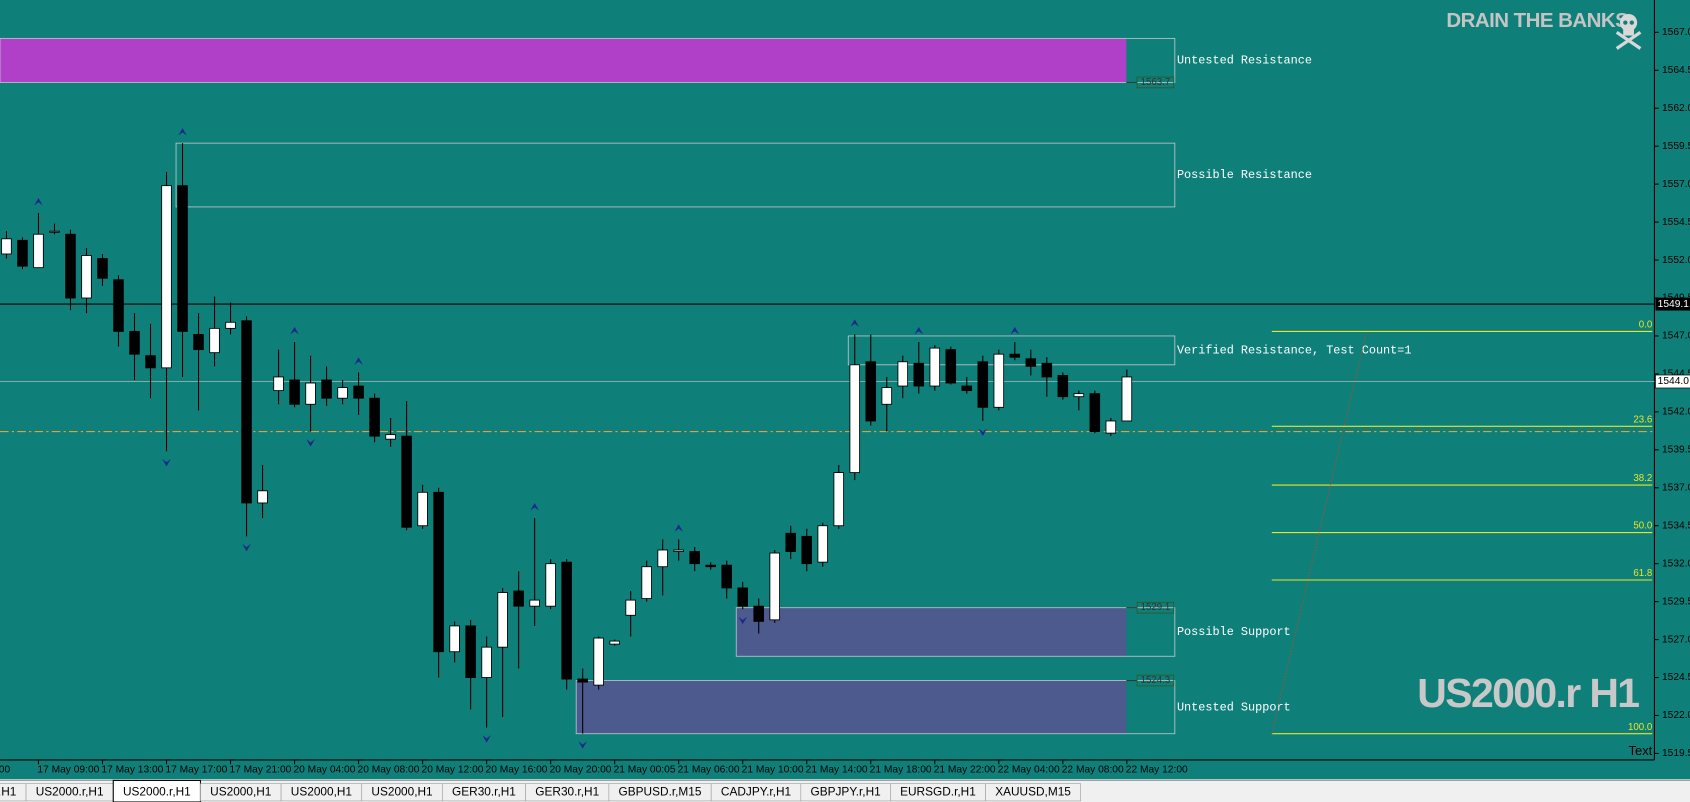 This screenshot has height=802, width=1690. I want to click on bone, so click(1628, 40).